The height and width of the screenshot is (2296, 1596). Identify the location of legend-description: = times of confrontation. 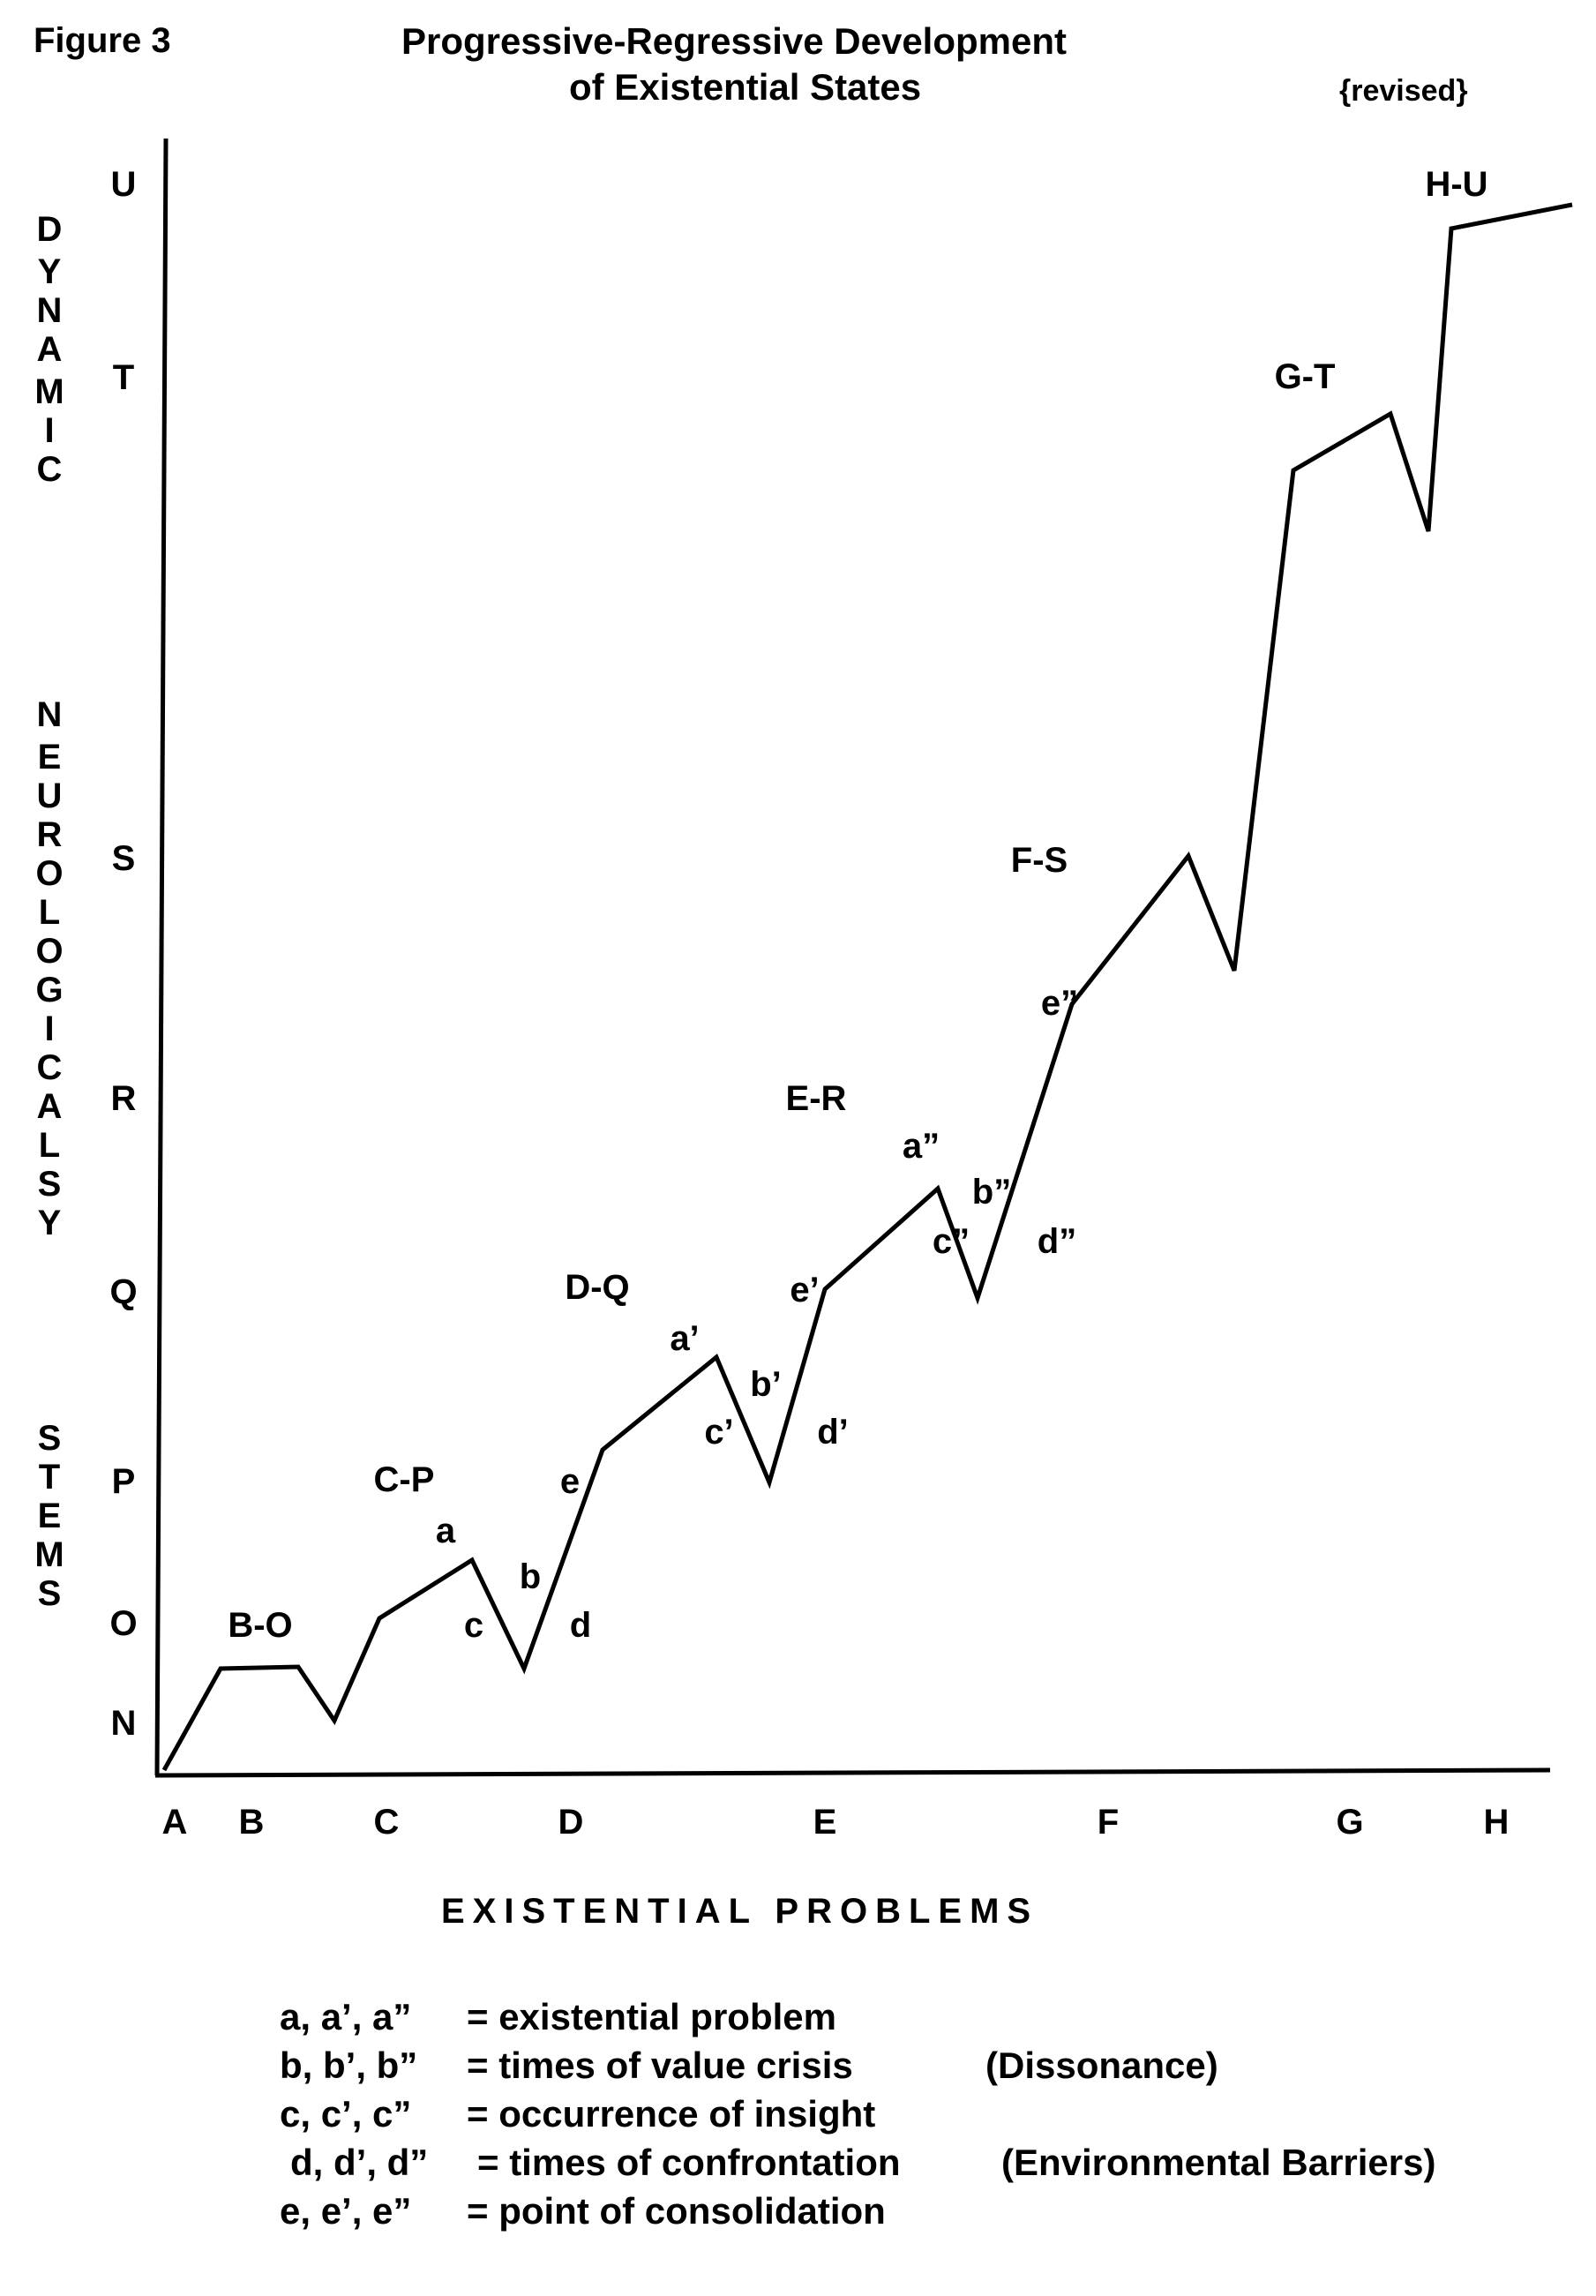
(689, 2162).